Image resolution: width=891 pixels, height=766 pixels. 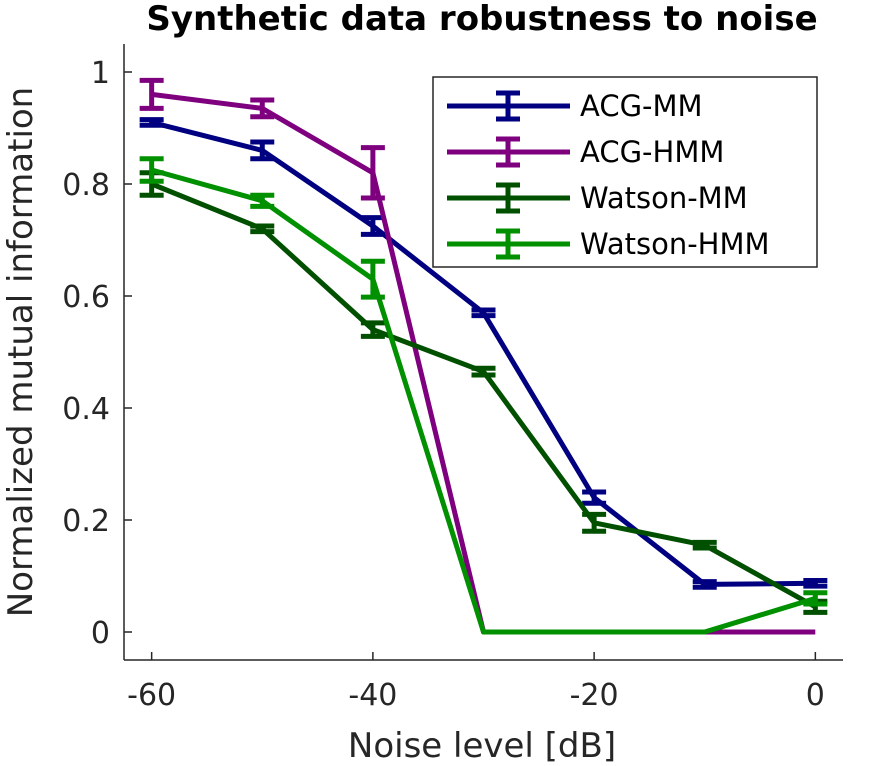 I want to click on y-tick-label: 0.4, so click(x=86, y=409).